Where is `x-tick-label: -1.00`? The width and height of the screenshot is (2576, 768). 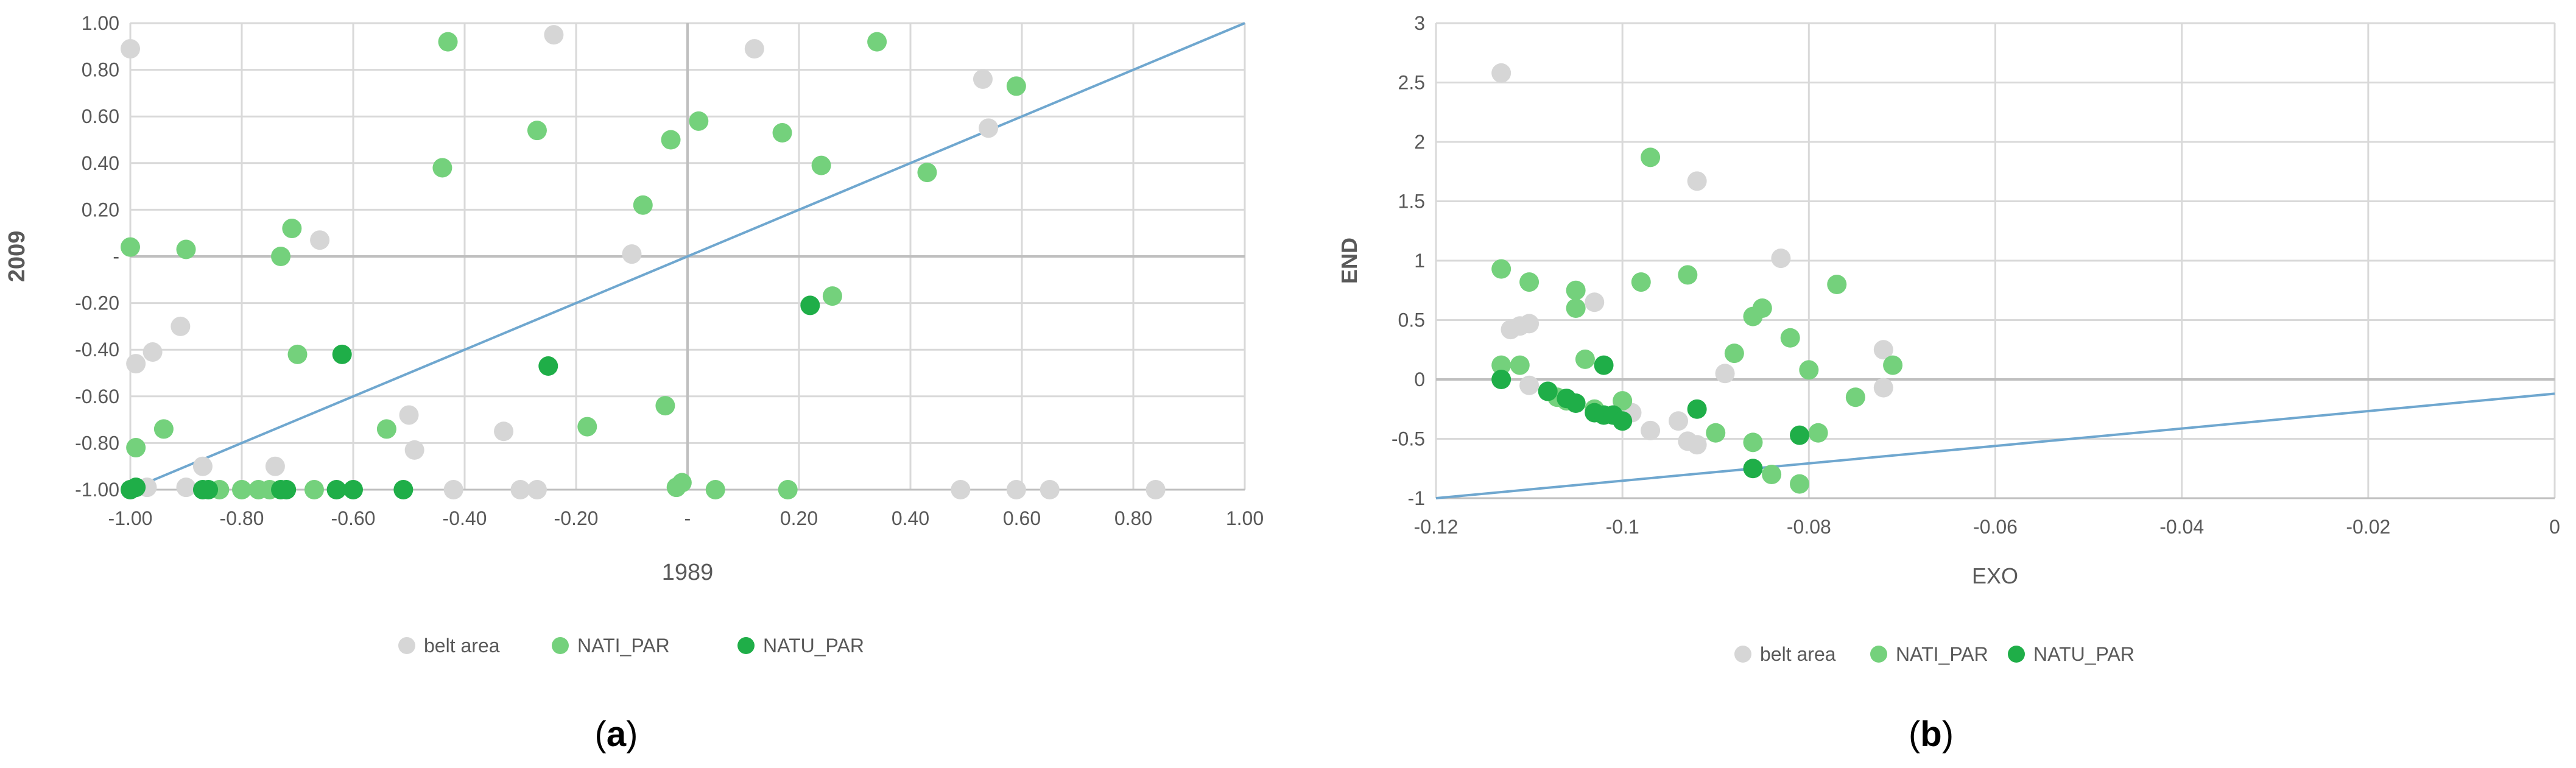
x-tick-label: -1.00 is located at coordinates (130, 518).